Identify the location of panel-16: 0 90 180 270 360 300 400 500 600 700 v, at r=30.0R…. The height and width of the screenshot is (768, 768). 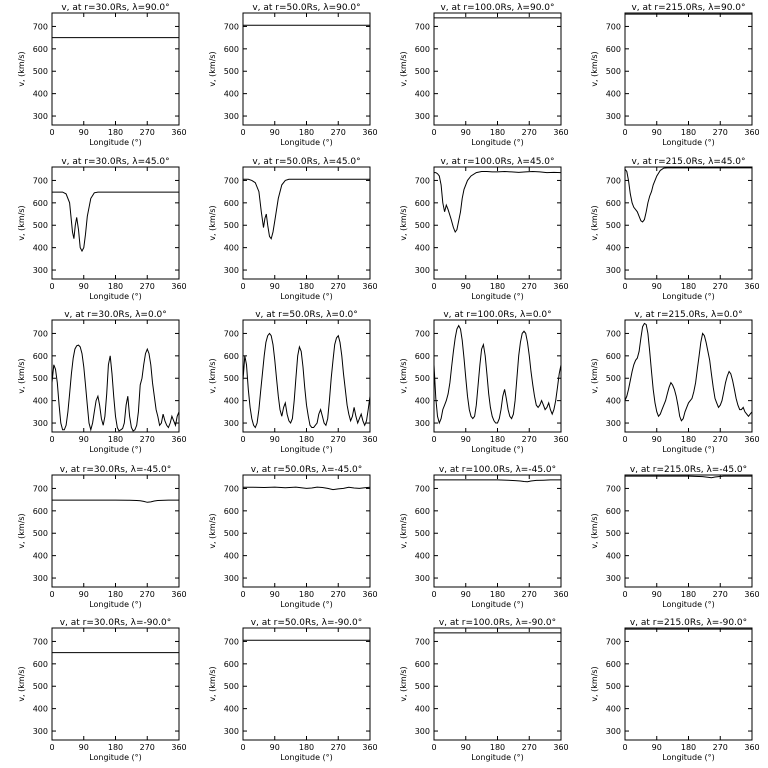
(102, 690).